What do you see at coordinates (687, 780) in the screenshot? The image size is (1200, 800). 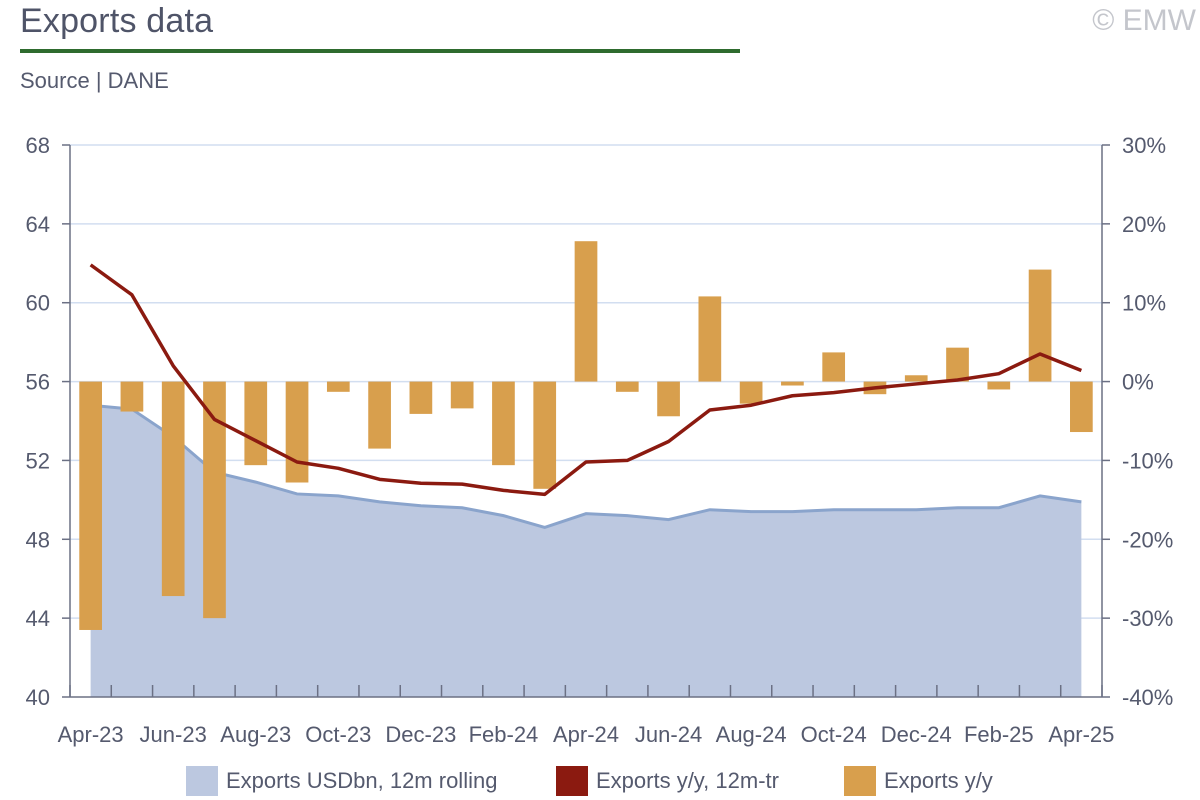 I see `legend-label-line: Exports y/y, 12m-tr` at bounding box center [687, 780].